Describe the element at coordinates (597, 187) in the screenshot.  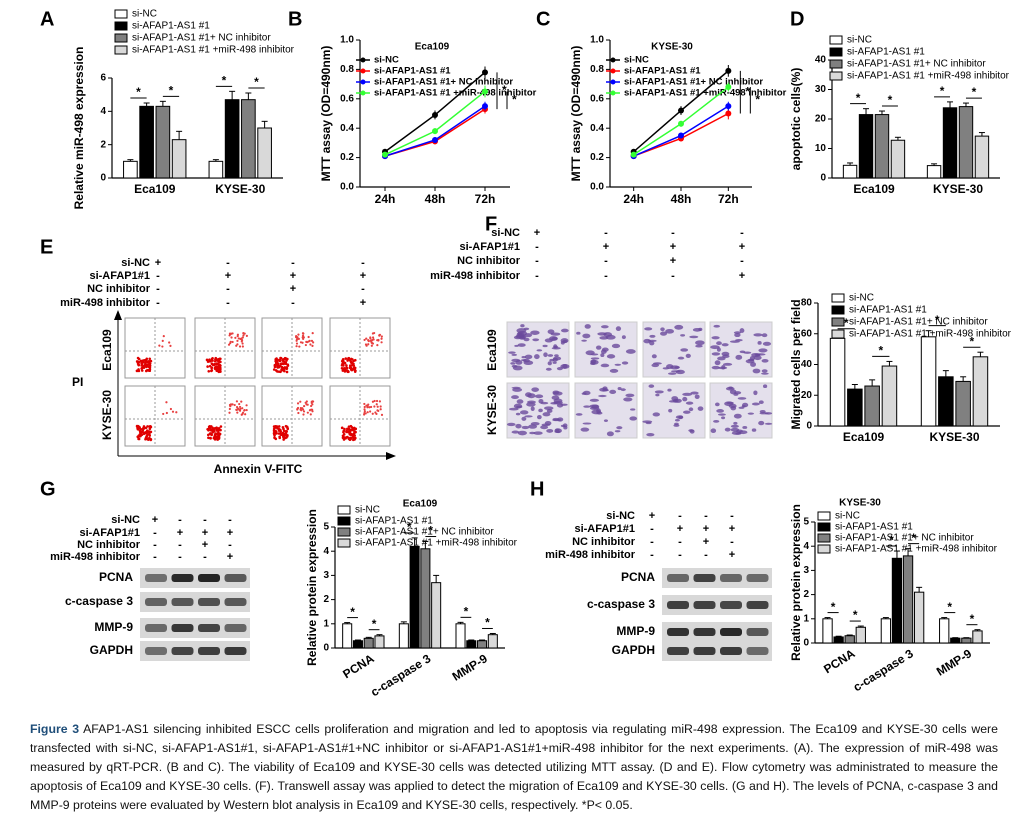
I see `y-tick-label: 0.0` at that location.